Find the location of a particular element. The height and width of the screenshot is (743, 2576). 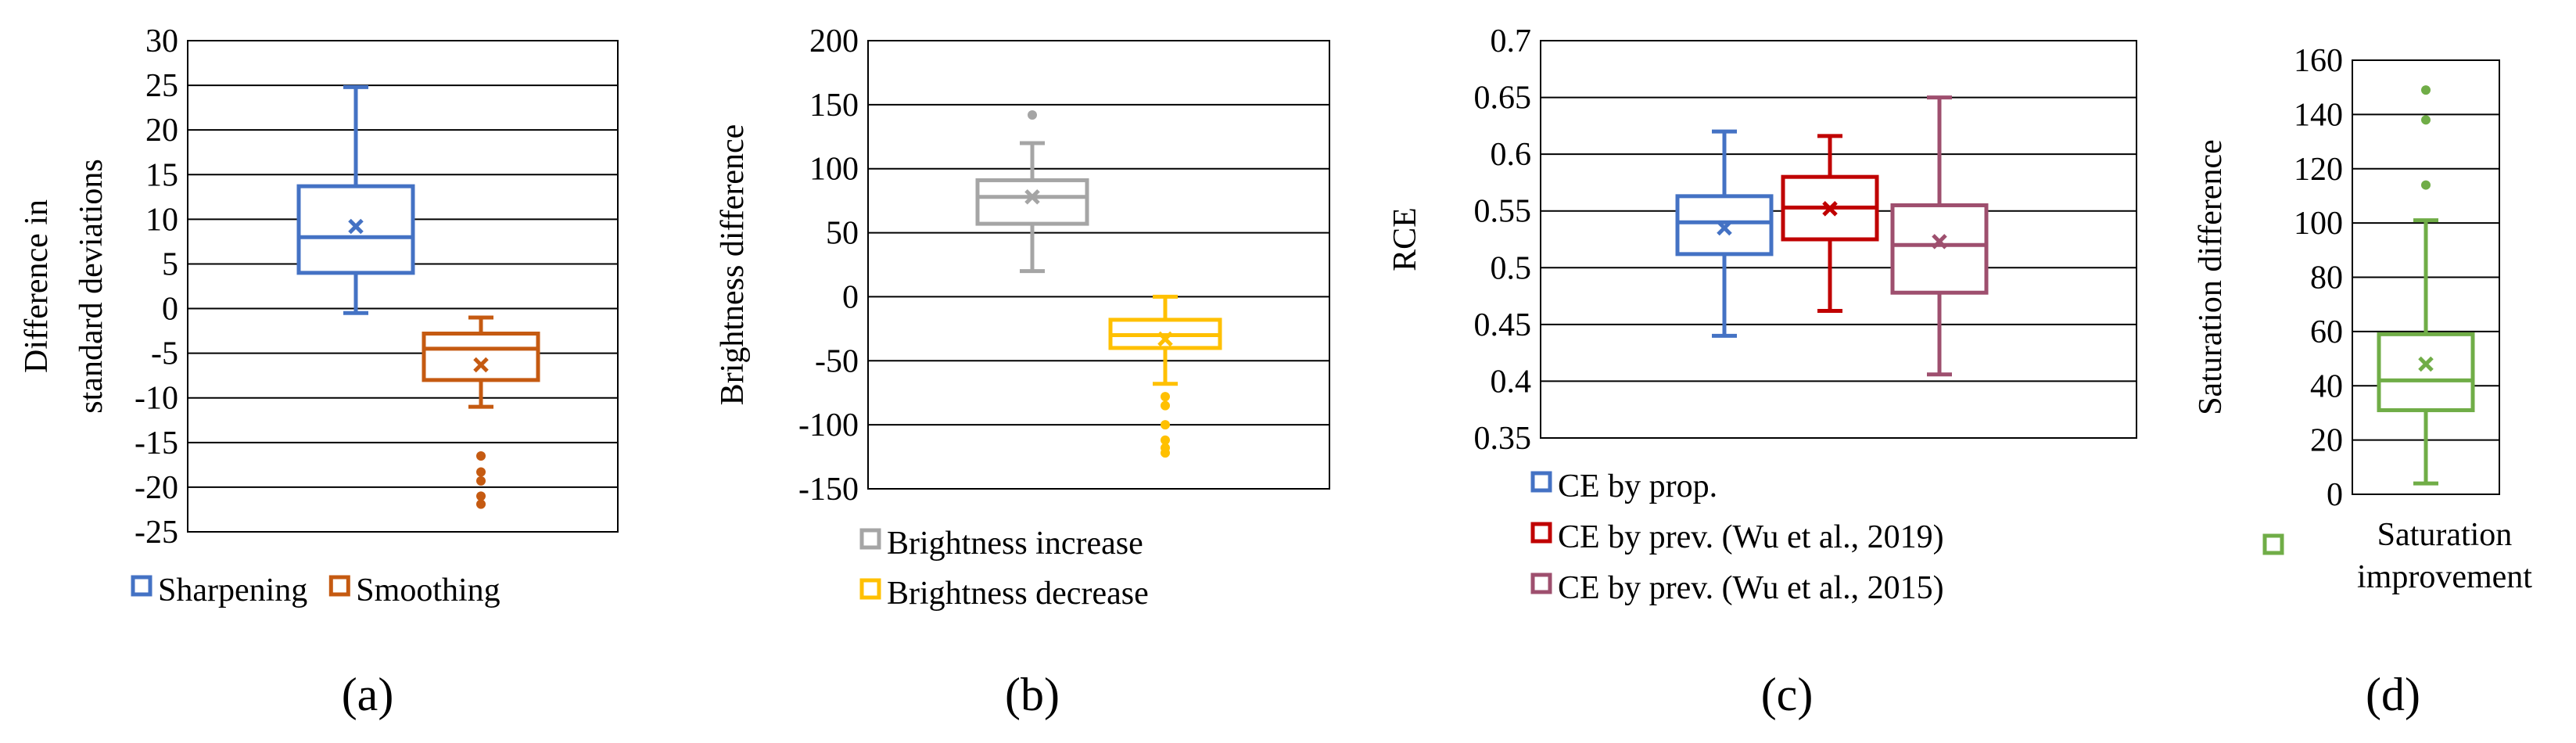

y-tick-label: 200 is located at coordinates (834, 41).